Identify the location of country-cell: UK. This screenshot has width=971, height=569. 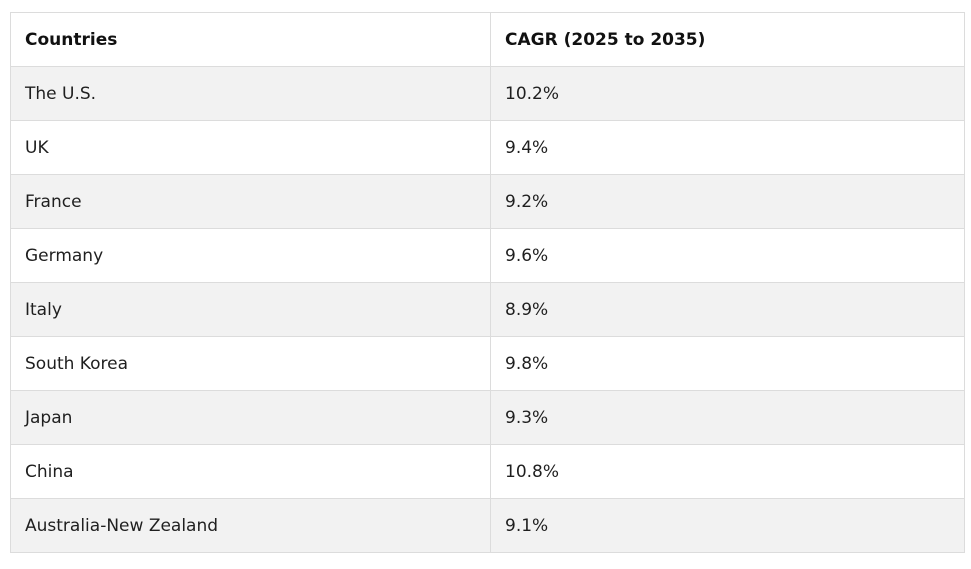
(250, 147).